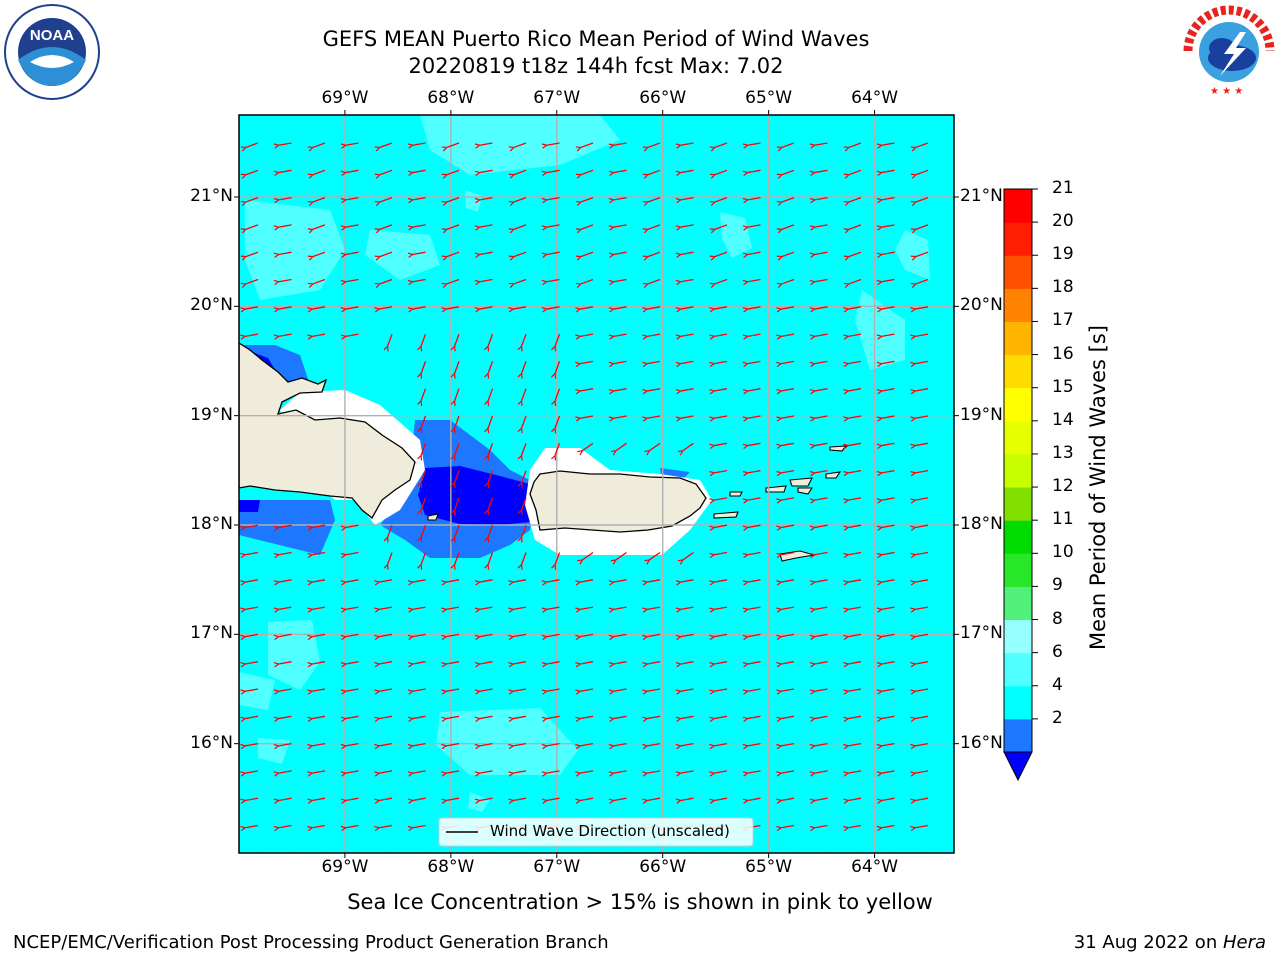 The image size is (1280, 960). What do you see at coordinates (451, 98) in the screenshot?
I see `lon-label-top: 68°W` at bounding box center [451, 98].